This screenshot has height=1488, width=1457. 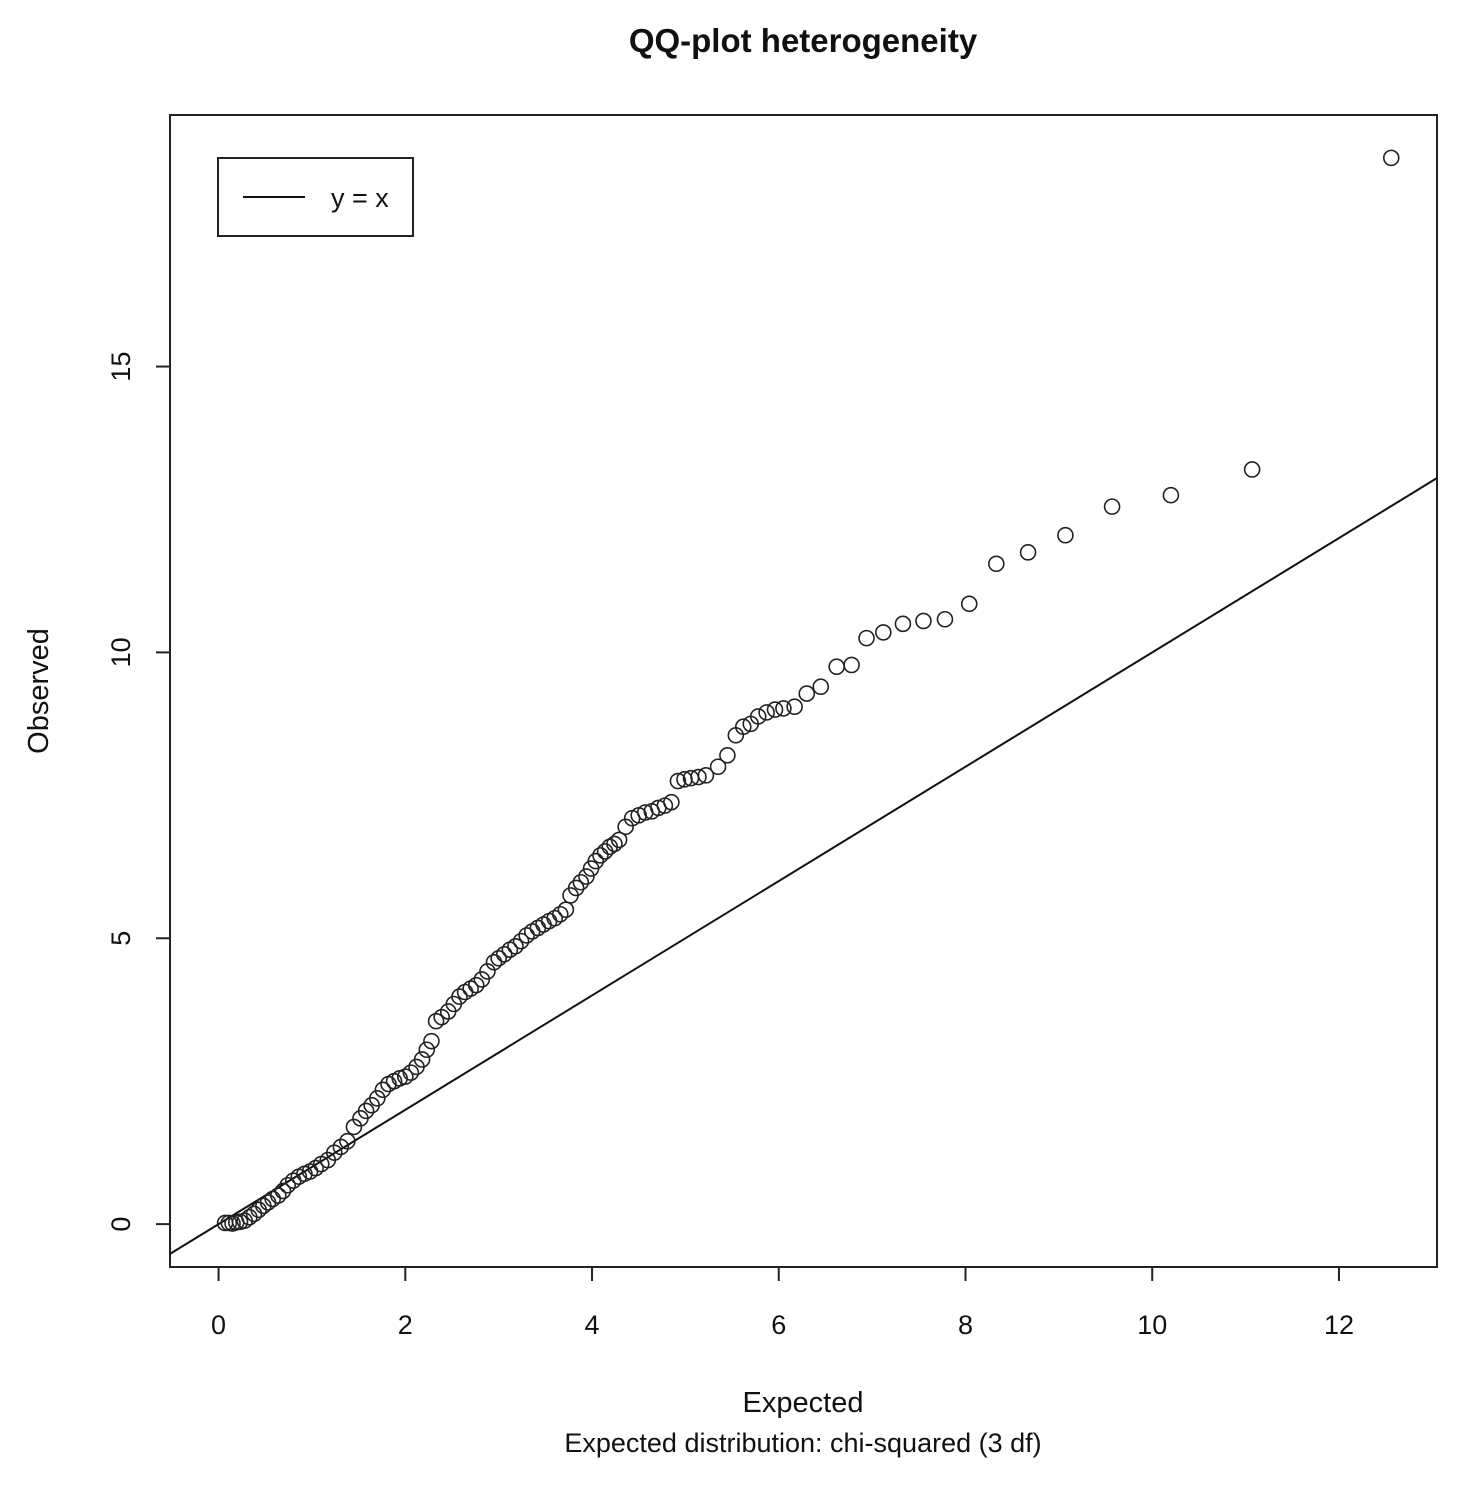 What do you see at coordinates (315, 197) in the screenshot?
I see `legend: y = x` at bounding box center [315, 197].